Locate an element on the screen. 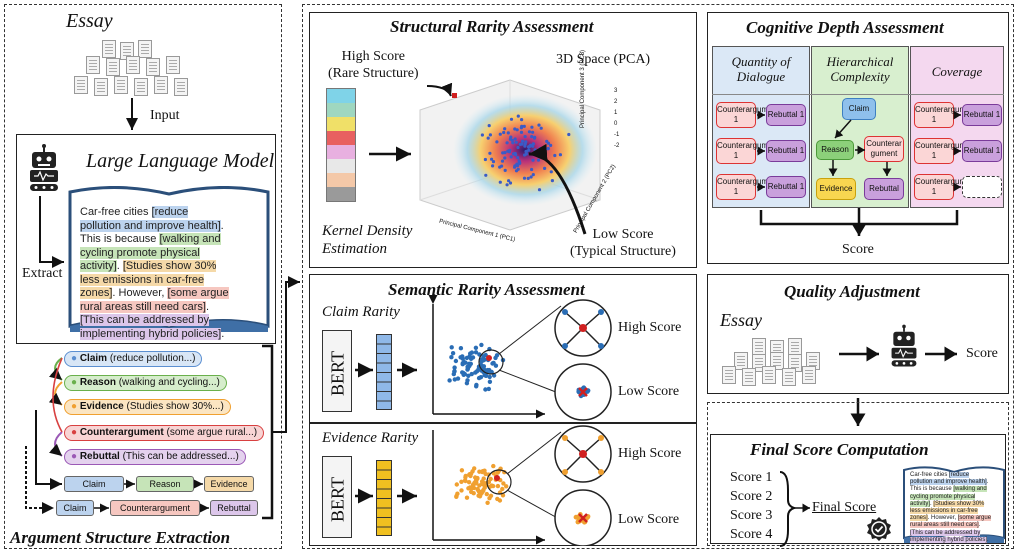 The image size is (1018, 553). embedding-vector-blue is located at coordinates (384, 372).